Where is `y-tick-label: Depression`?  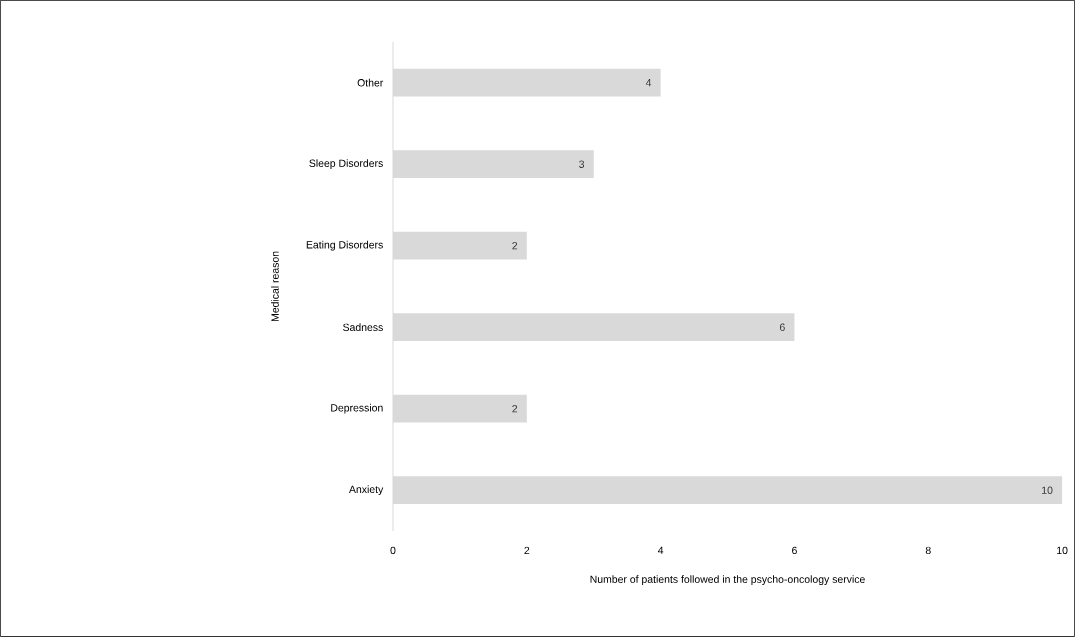 y-tick-label: Depression is located at coordinates (357, 408).